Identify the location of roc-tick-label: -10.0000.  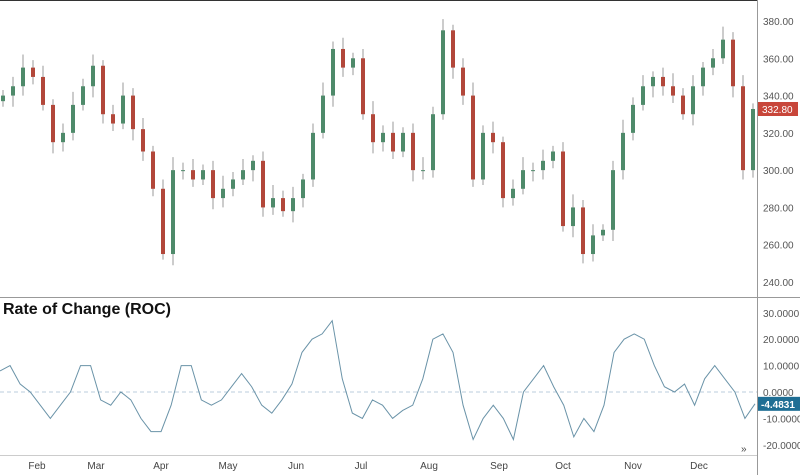
(781, 419).